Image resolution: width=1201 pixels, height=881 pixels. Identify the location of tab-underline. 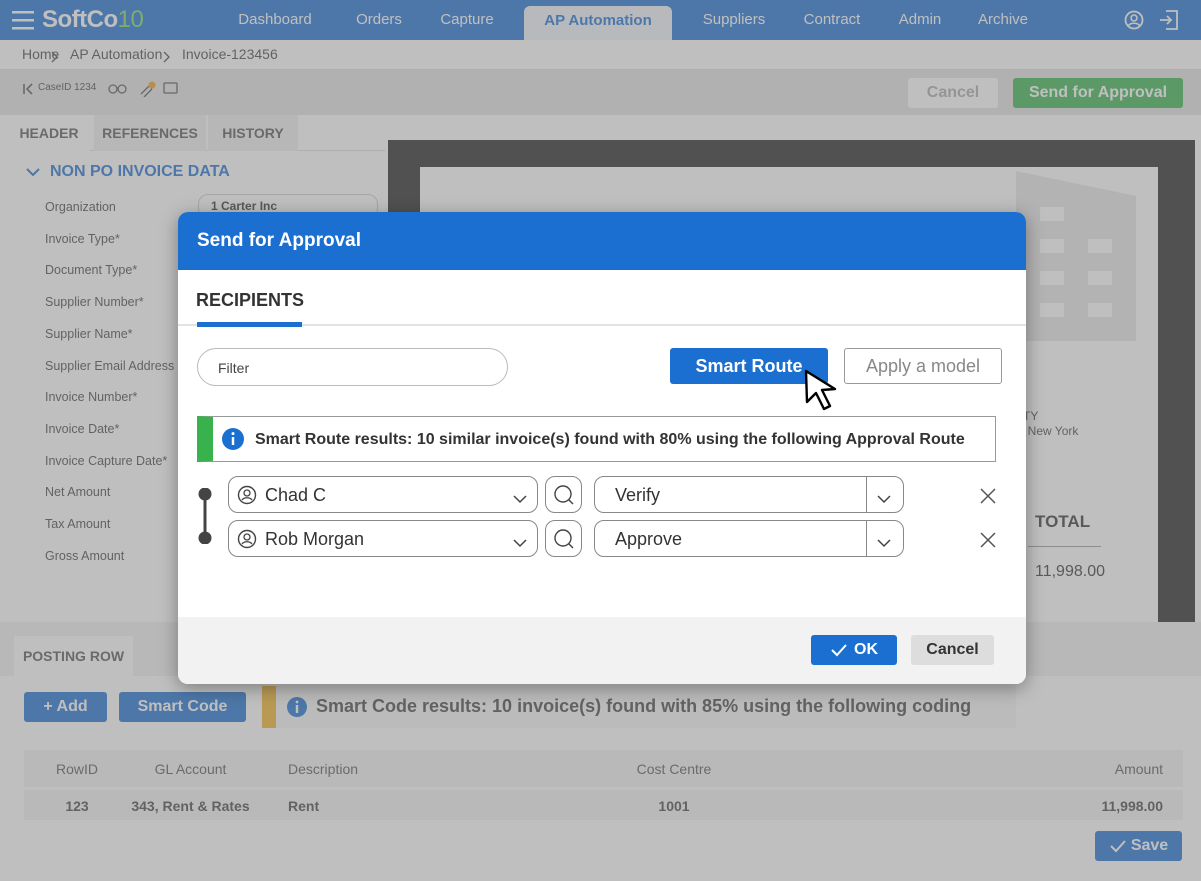
(249, 324).